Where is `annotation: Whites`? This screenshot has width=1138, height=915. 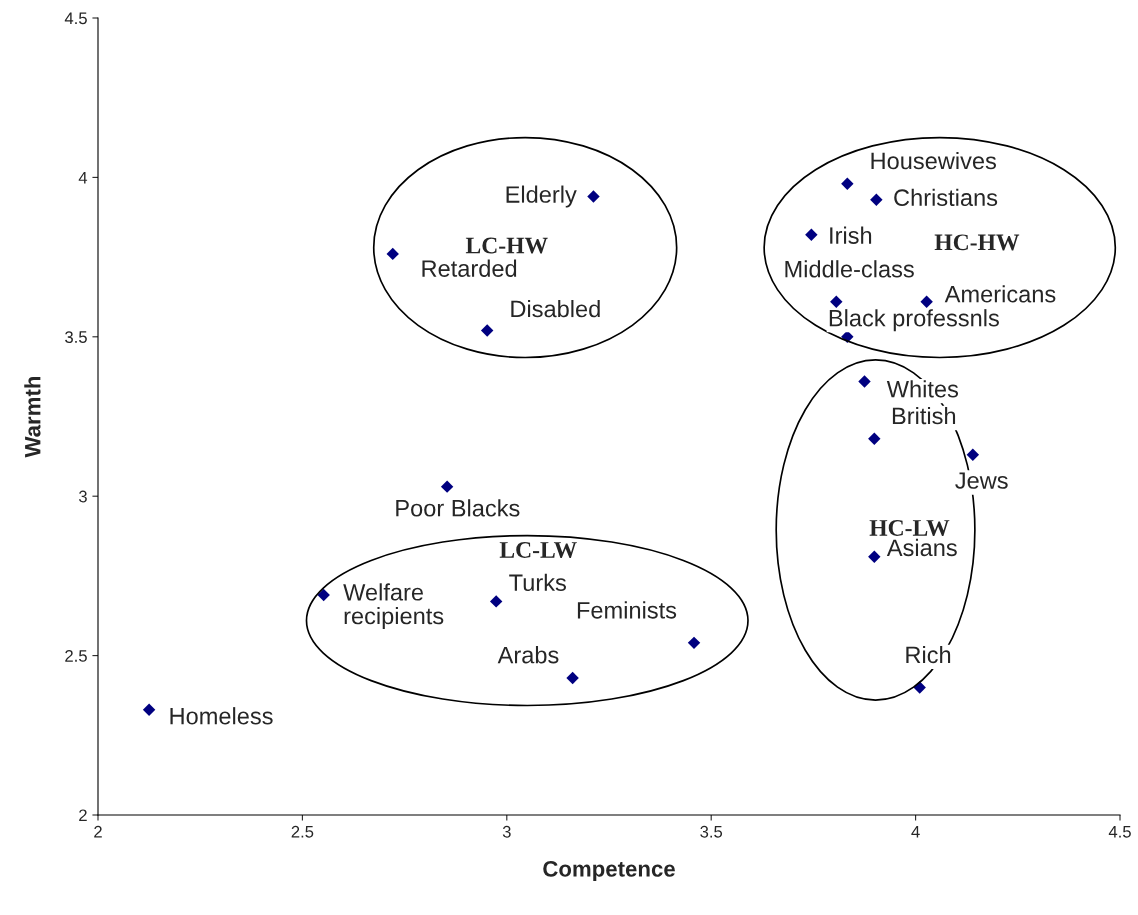 annotation: Whites is located at coordinates (922, 389).